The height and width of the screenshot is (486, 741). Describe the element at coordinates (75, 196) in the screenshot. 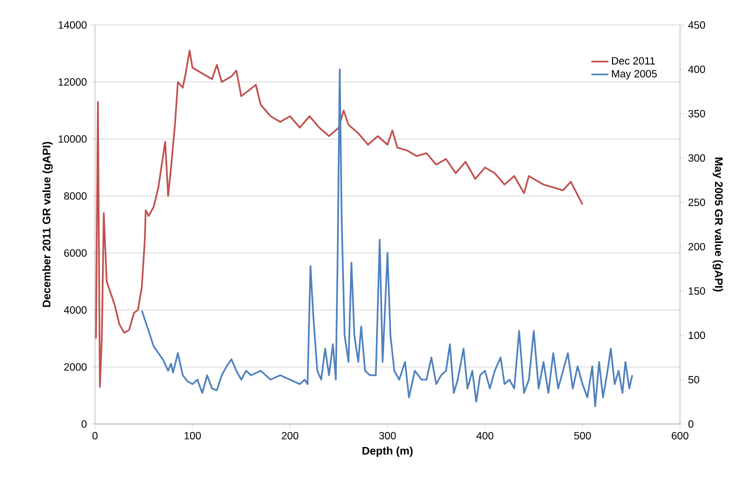

I see `y-tick-label: 8000` at that location.